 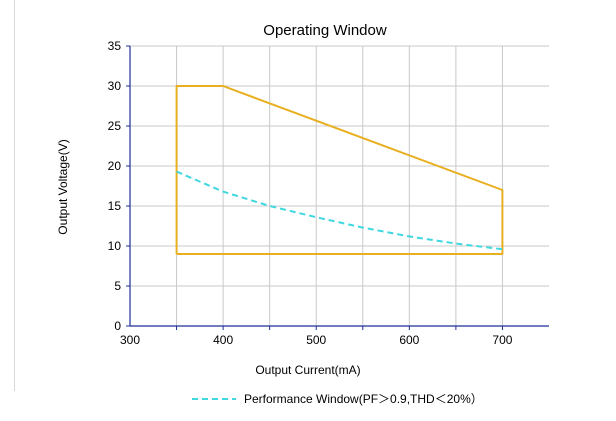 What do you see at coordinates (115, 166) in the screenshot?
I see `y-tick-label: 20` at bounding box center [115, 166].